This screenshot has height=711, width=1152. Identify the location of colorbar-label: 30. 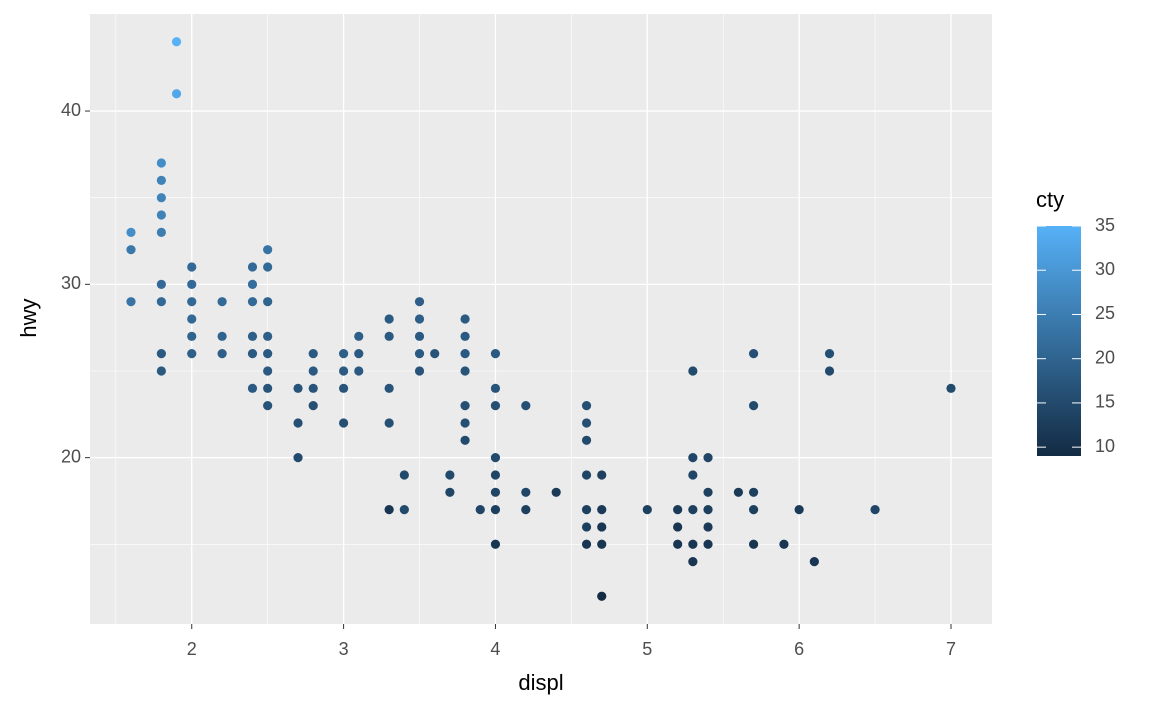
(1105, 269).